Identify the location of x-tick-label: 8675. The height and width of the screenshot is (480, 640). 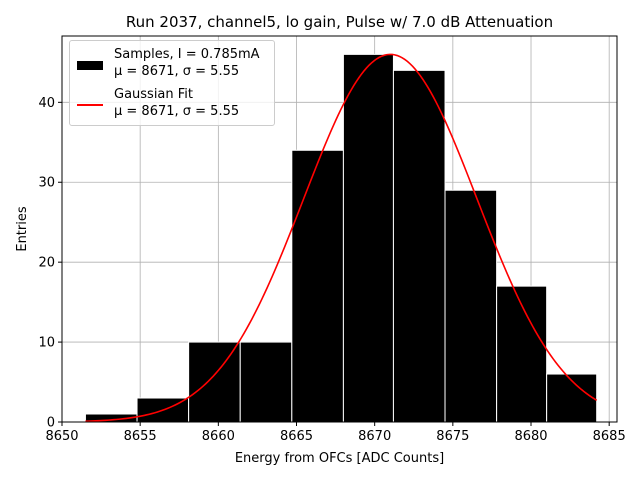
(452, 436).